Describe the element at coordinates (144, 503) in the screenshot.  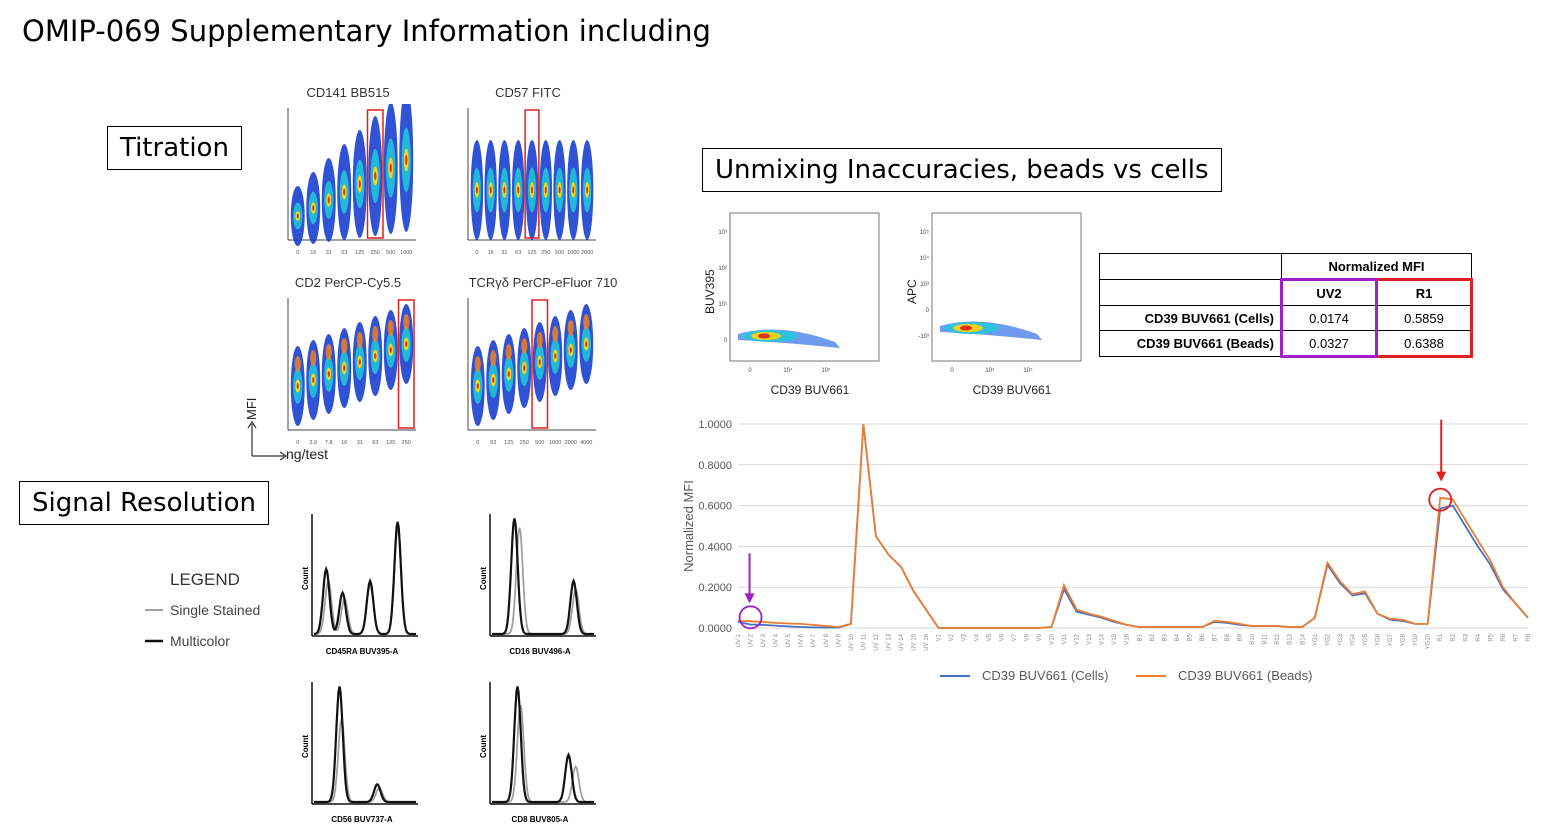
I see `signal-resolution-label: Signal Resolution` at that location.